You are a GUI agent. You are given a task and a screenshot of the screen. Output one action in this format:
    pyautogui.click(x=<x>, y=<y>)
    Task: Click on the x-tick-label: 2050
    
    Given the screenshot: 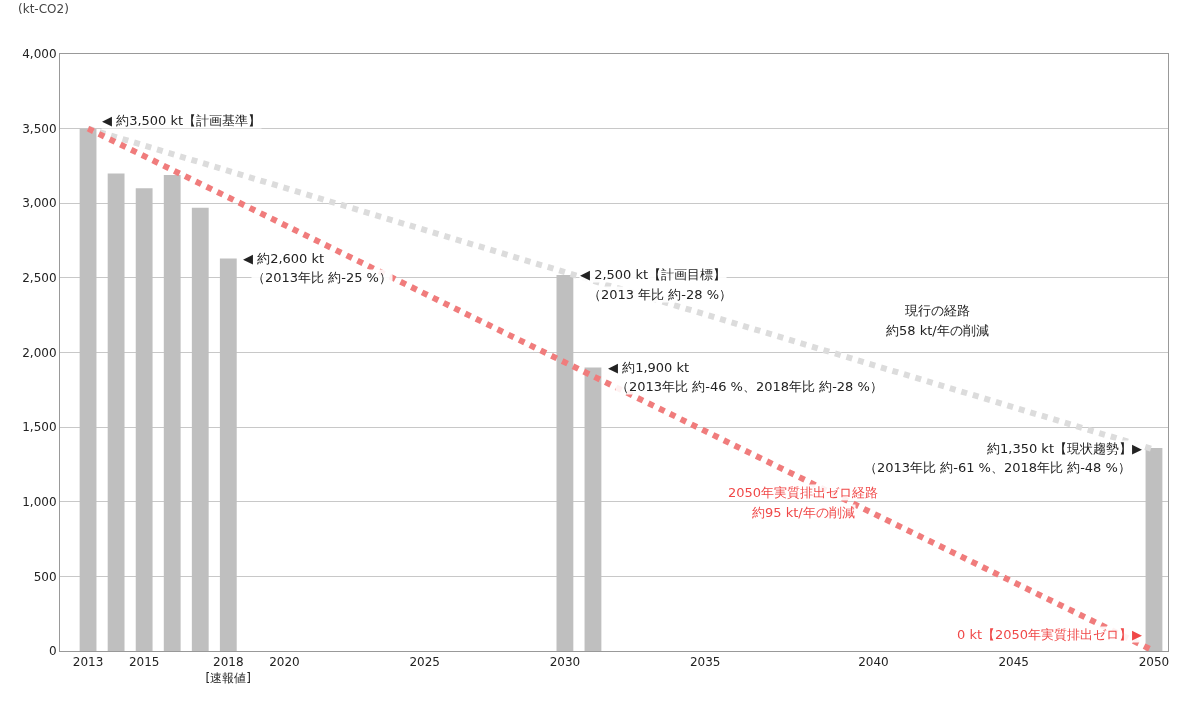 What is the action you would take?
    pyautogui.click(x=1154, y=662)
    